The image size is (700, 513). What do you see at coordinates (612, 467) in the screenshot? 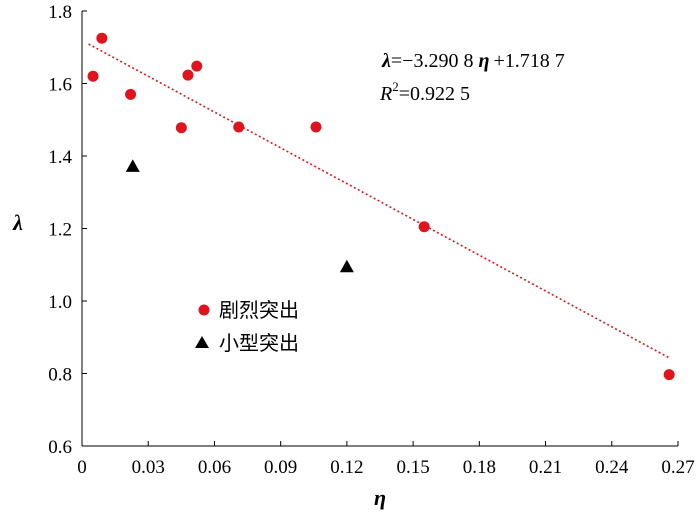
I see `x-tick-label: 0.24` at bounding box center [612, 467].